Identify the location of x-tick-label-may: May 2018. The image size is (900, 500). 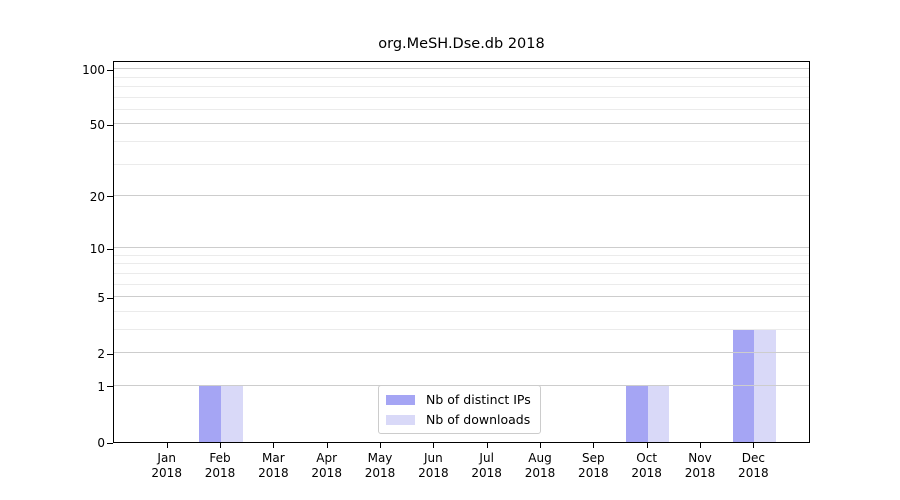
(380, 465).